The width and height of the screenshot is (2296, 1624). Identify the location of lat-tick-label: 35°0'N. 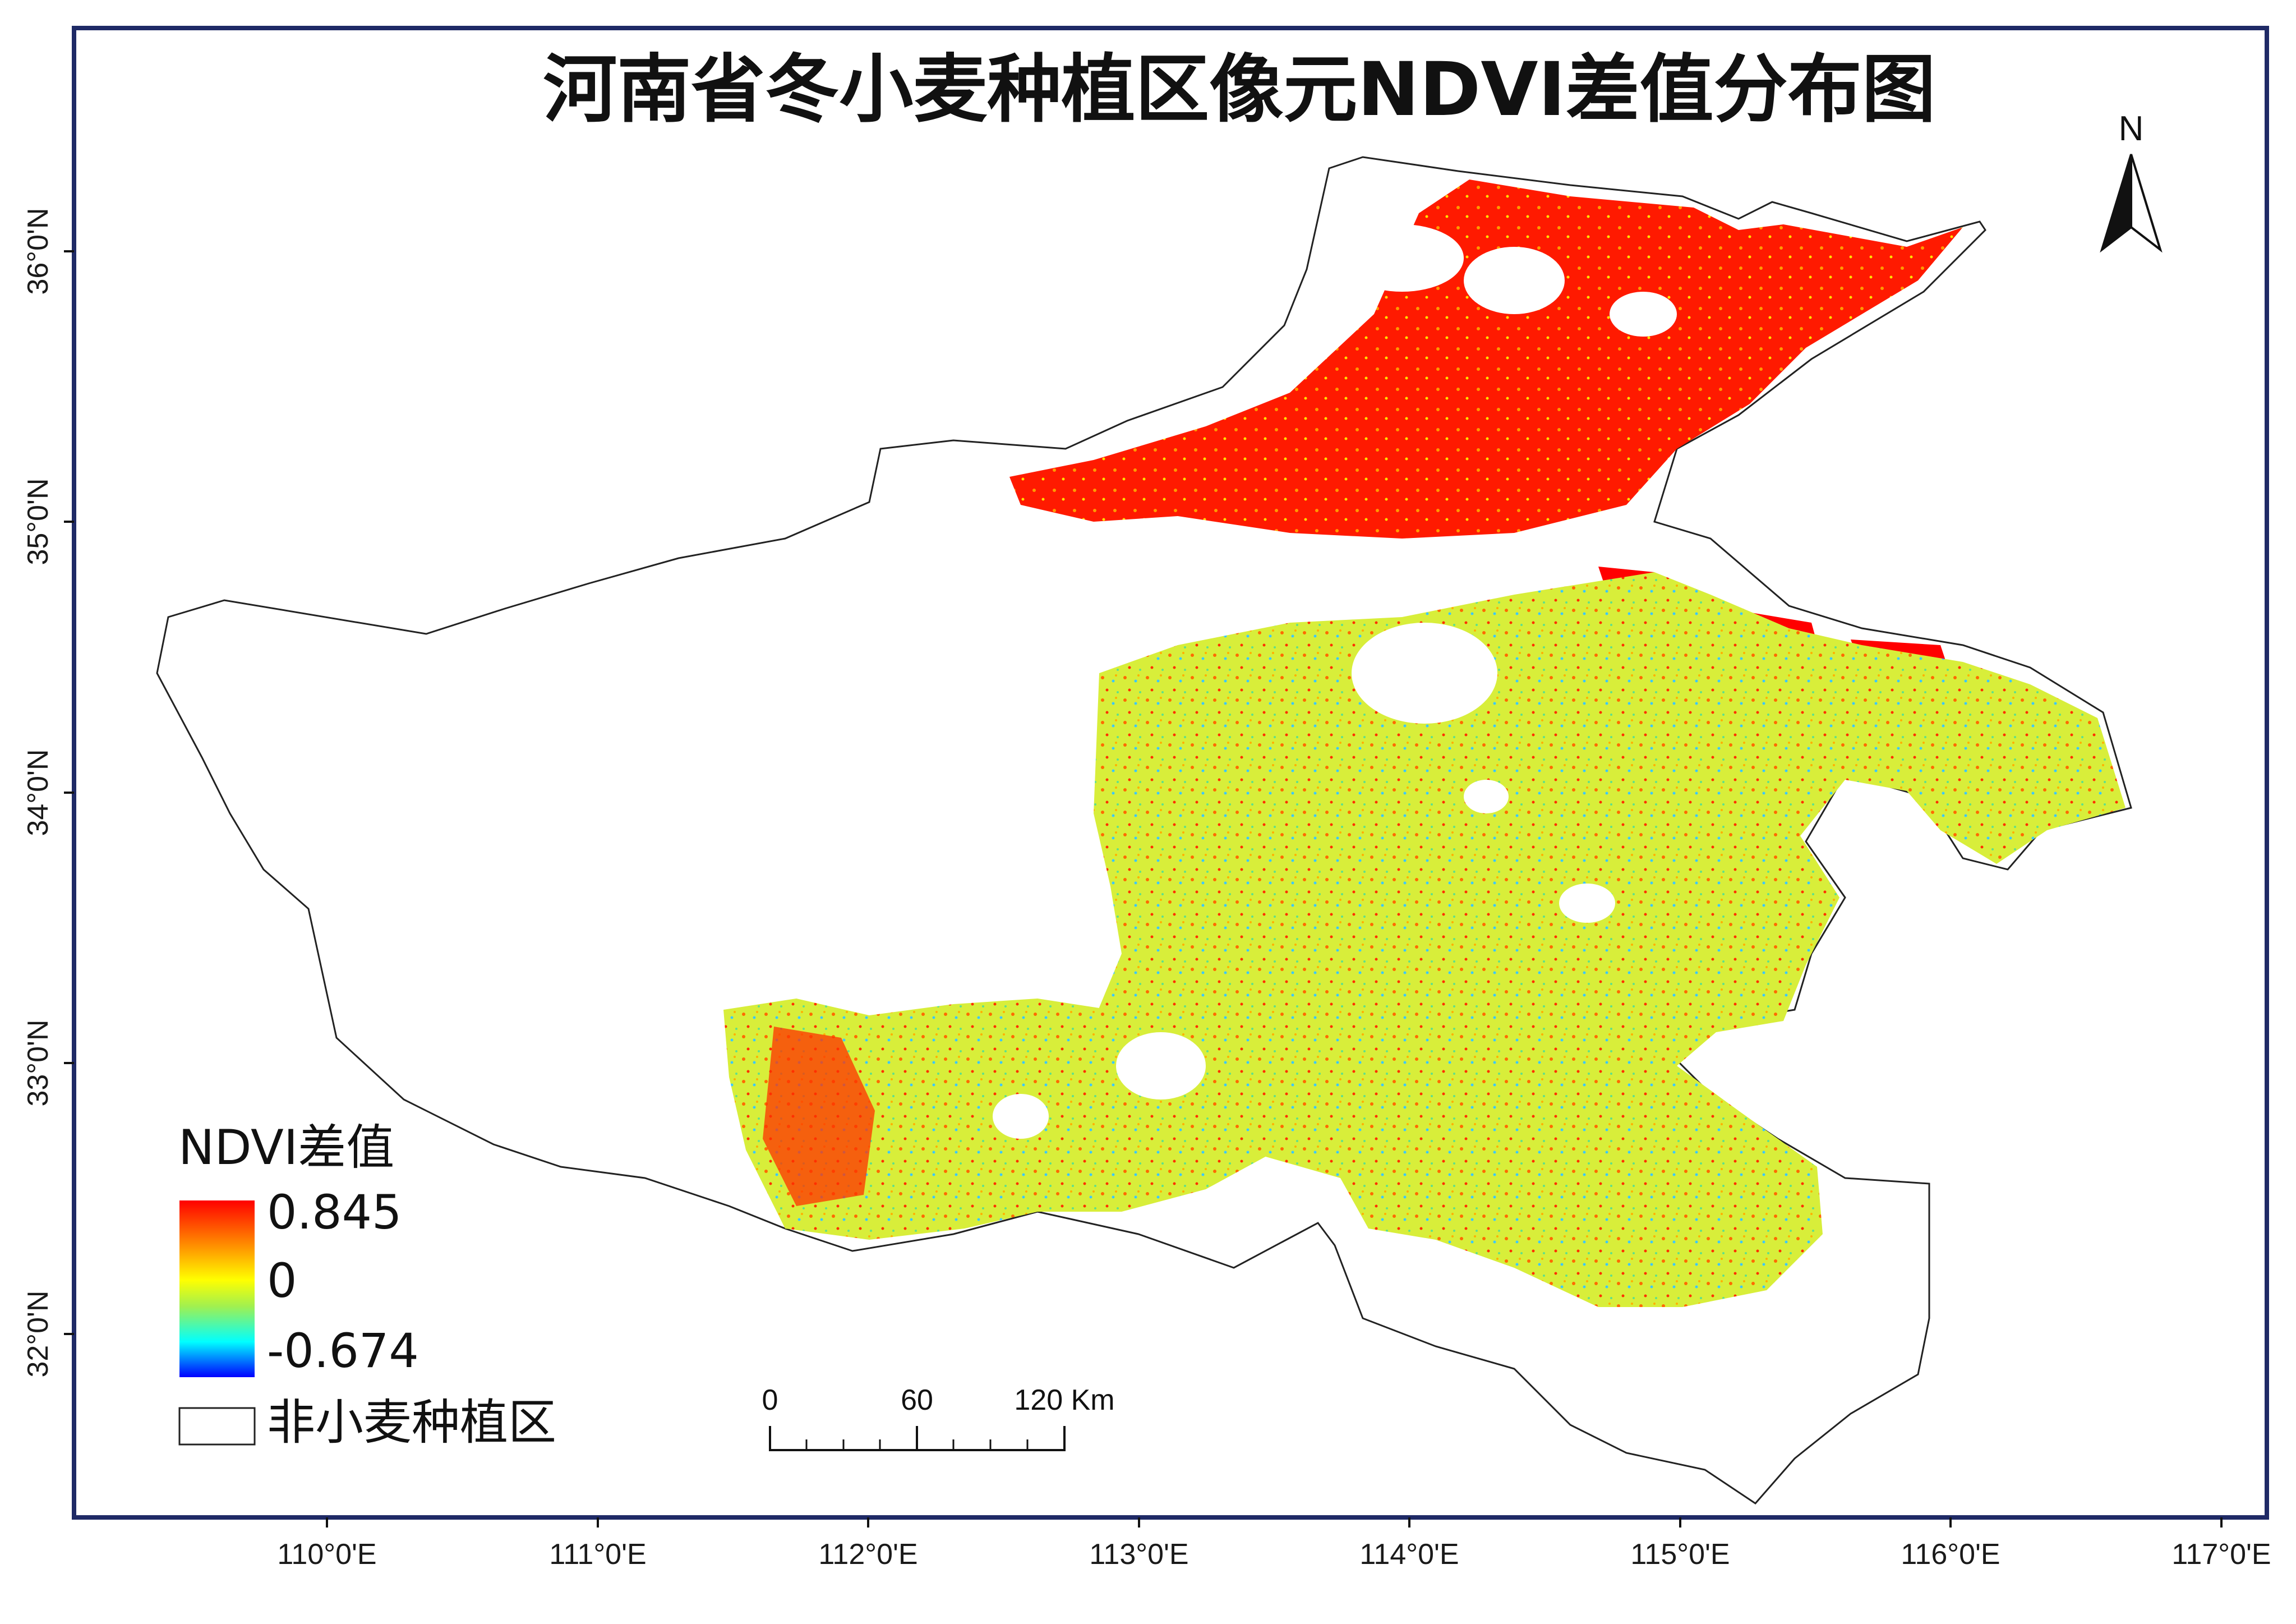
(38, 522).